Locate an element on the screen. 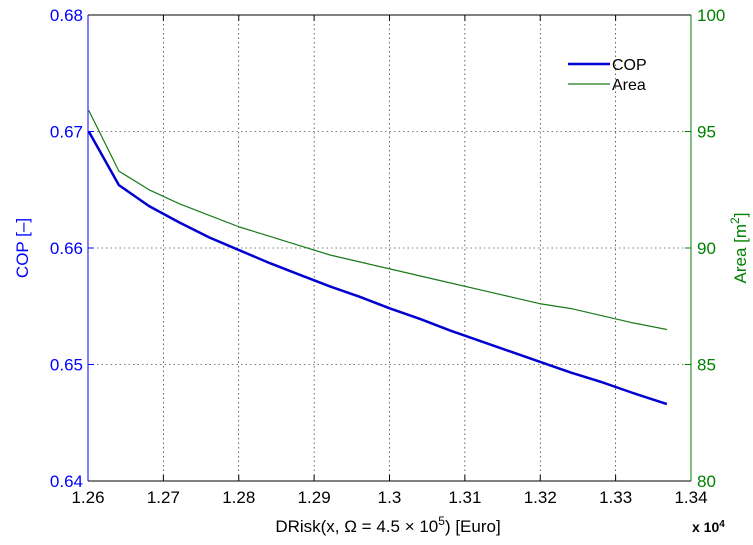 Image resolution: width=753 pixels, height=545 pixels. y-right-tick-label: 80 is located at coordinates (706, 481).